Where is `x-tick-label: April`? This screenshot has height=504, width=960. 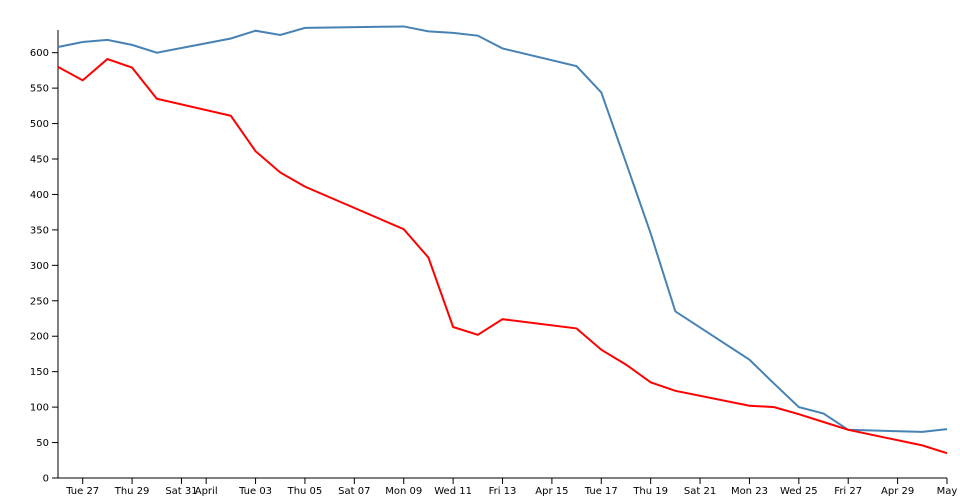
x-tick-label: April is located at coordinates (206, 491).